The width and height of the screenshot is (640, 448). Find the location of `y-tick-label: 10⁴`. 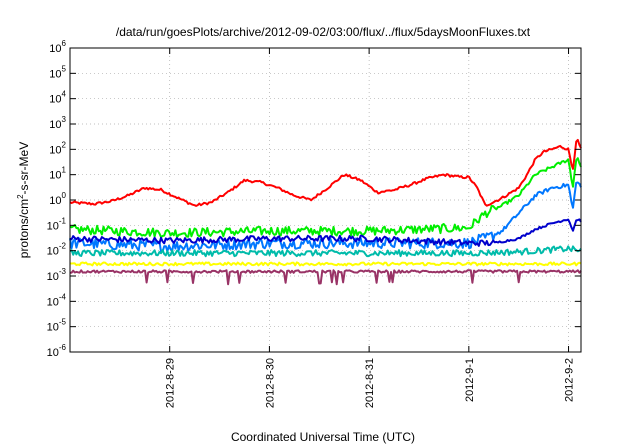

y-tick-label: 10⁴ is located at coordinates (57, 98).